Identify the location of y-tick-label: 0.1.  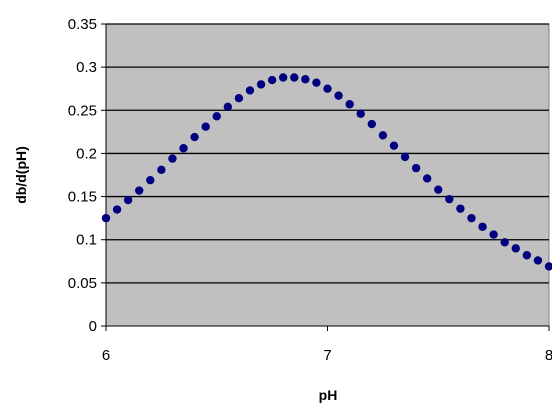
(86, 240).